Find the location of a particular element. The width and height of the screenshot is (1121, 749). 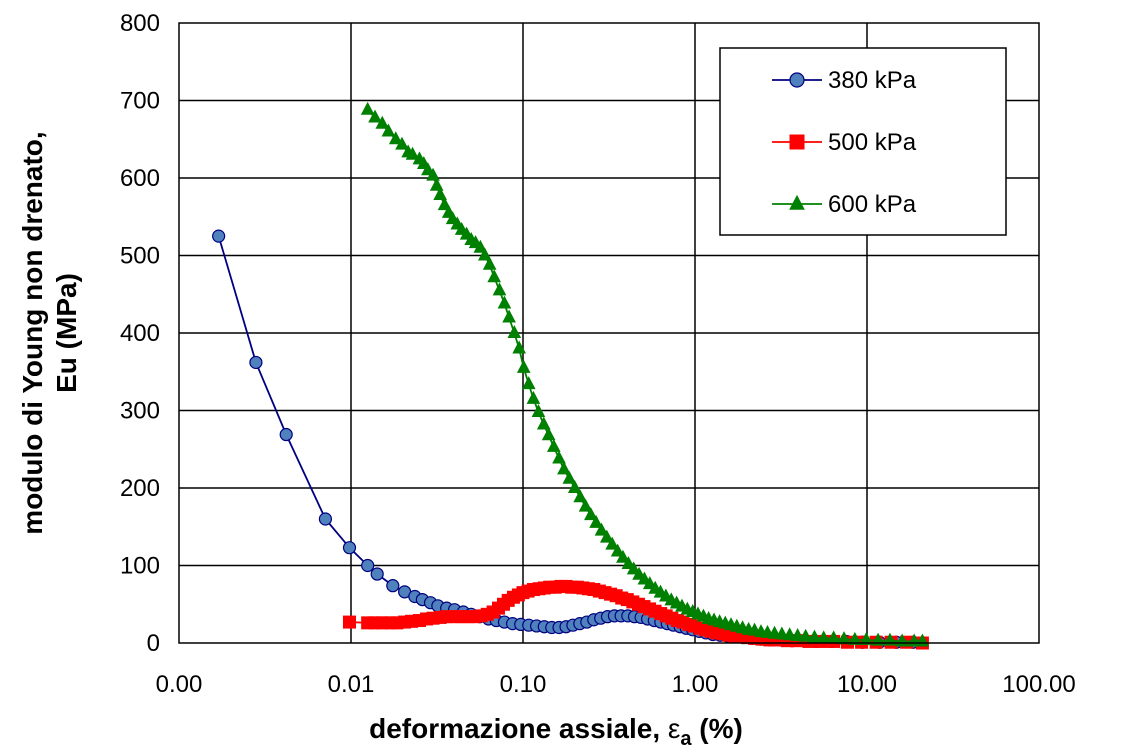

y-tick-label: 300 is located at coordinates (140, 411).